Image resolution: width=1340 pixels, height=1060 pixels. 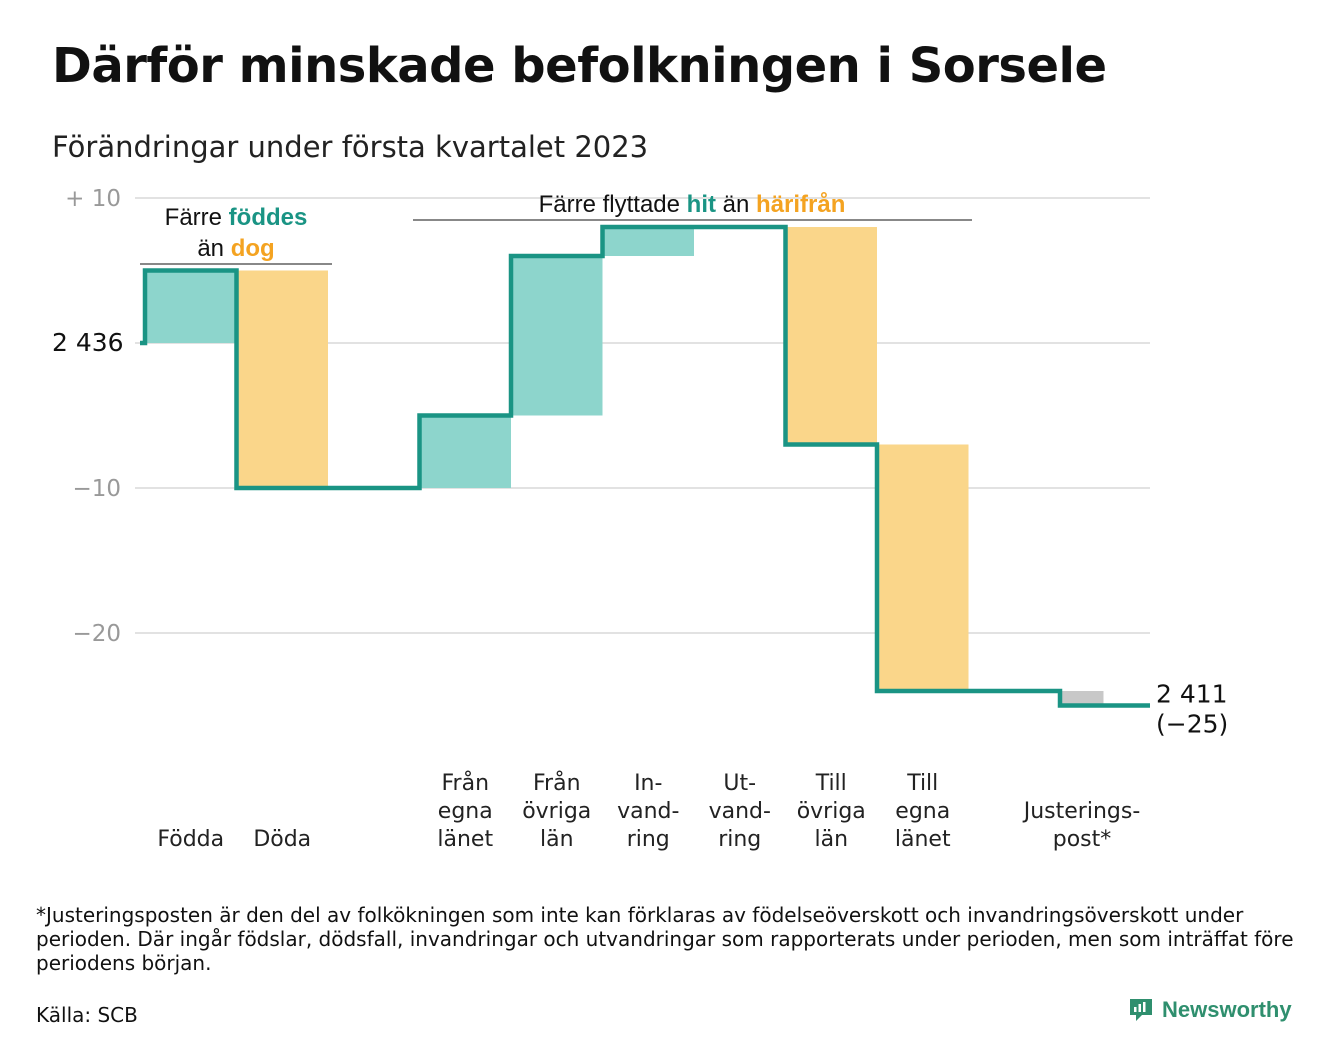 I want to click on category-label: Ut-, so click(x=739, y=783).